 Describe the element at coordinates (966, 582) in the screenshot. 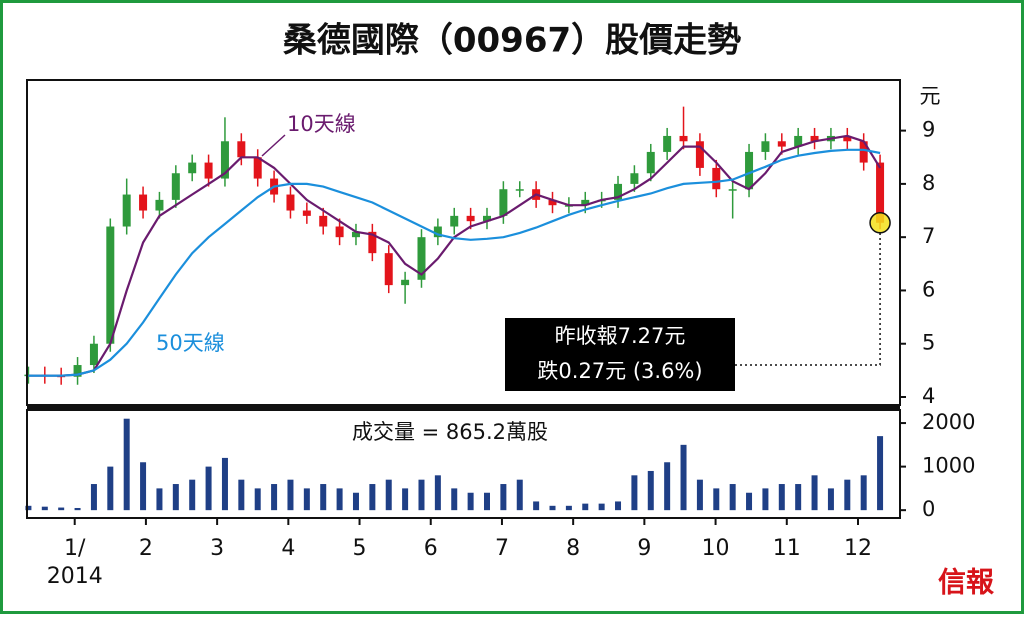

I see `source-logo: 信報` at that location.